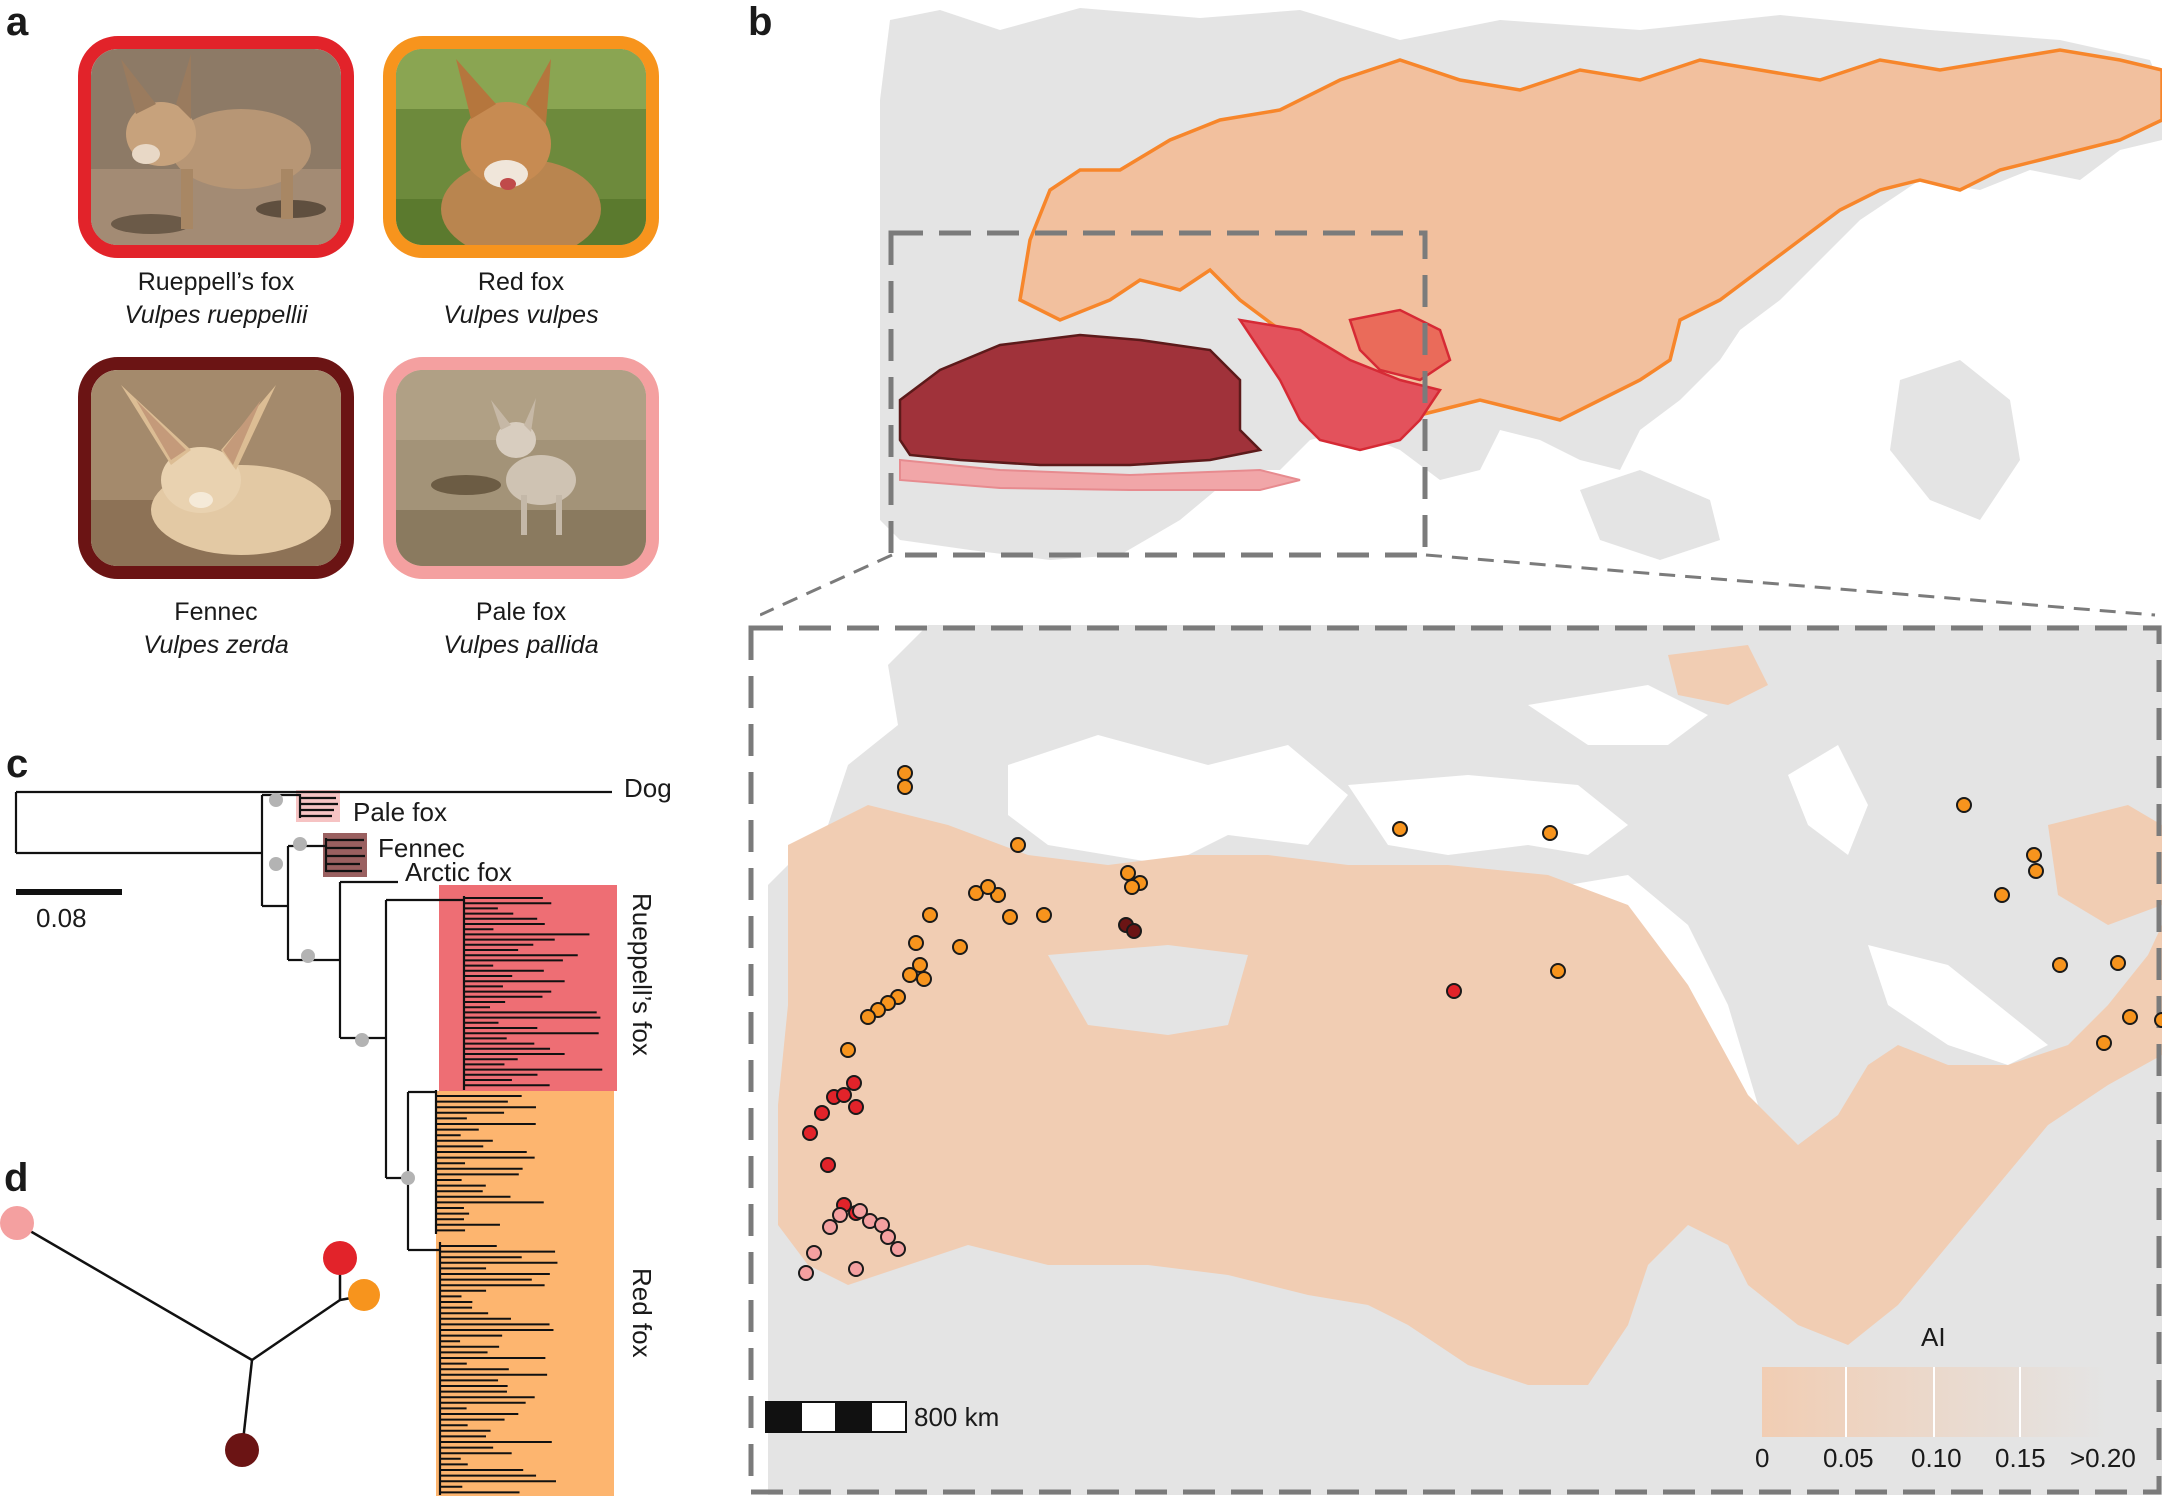  Describe the element at coordinates (521, 629) in the screenshot. I see `pale-fox-caption: Pale fox Vulpes pallida` at that location.